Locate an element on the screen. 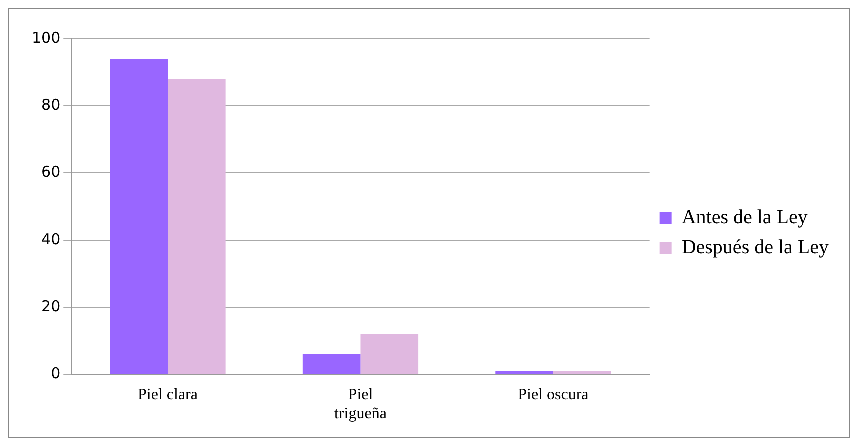 The height and width of the screenshot is (448, 858). legend-label: Después de la Ley is located at coordinates (756, 247).